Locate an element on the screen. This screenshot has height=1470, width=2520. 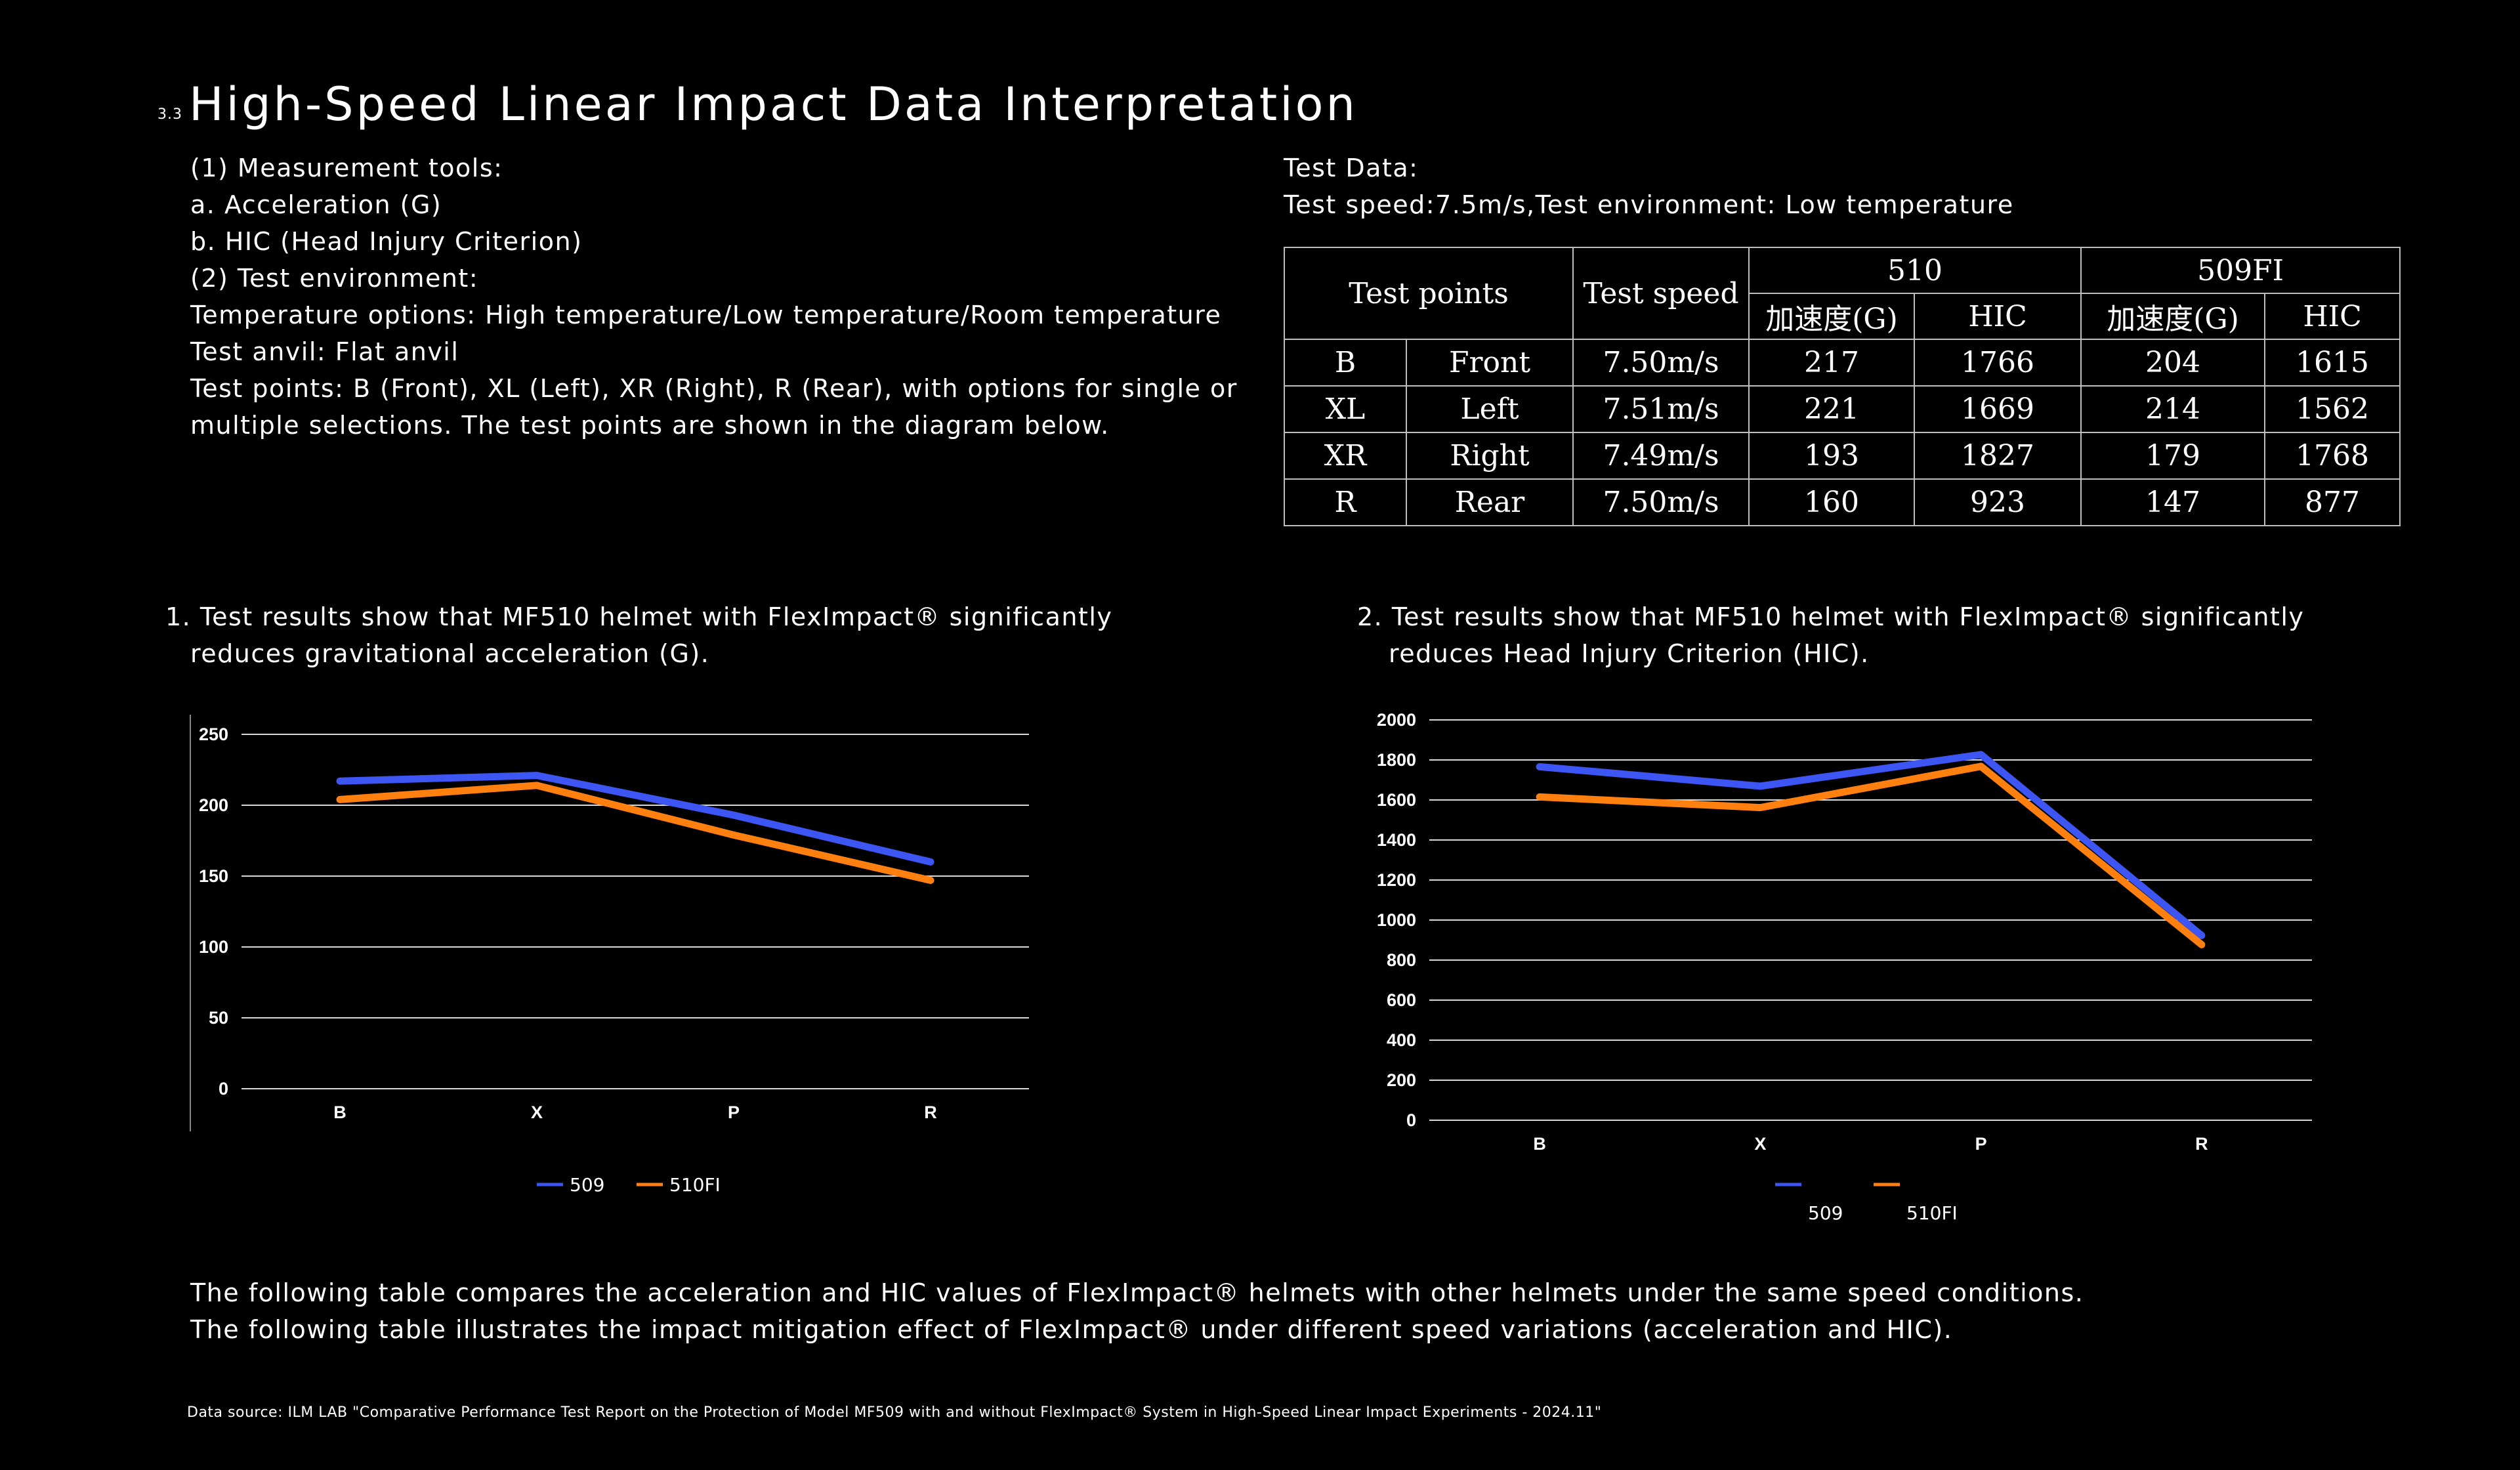
y-tick-label: 1200 is located at coordinates (1396, 880).